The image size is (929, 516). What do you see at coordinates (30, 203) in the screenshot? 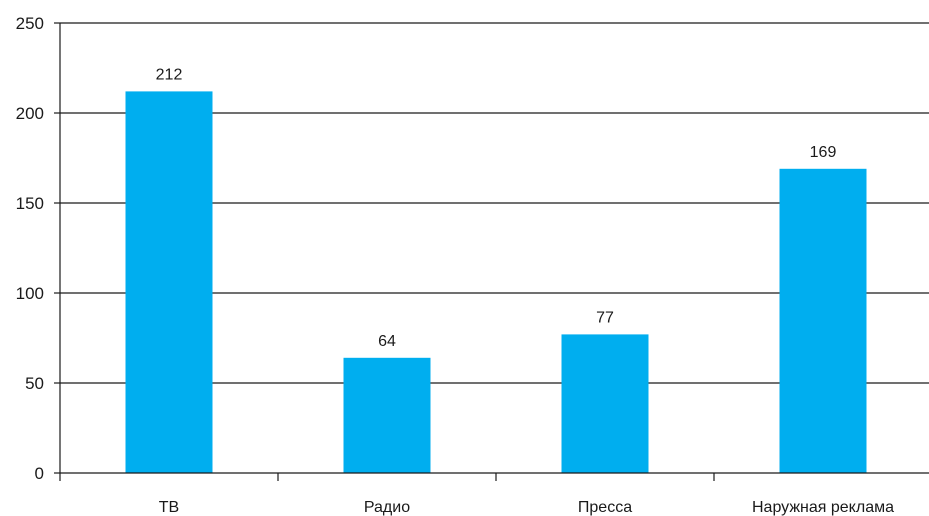
I see `y-tick-label: 150` at bounding box center [30, 203].